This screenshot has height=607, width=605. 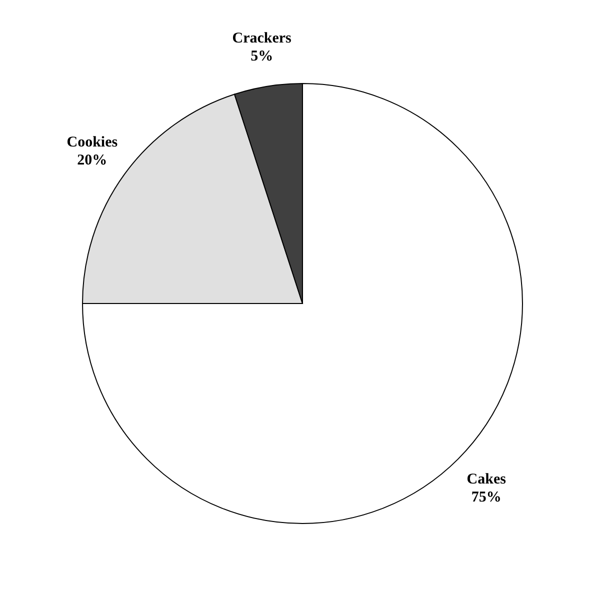 I want to click on data-label: 5%, so click(x=262, y=56).